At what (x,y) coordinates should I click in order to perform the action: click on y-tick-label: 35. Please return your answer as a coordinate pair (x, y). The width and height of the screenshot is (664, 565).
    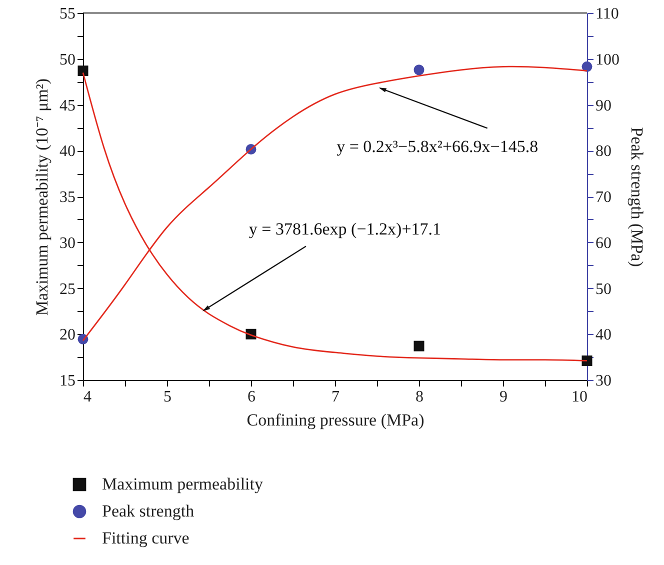
    Looking at the image, I should click on (68, 197).